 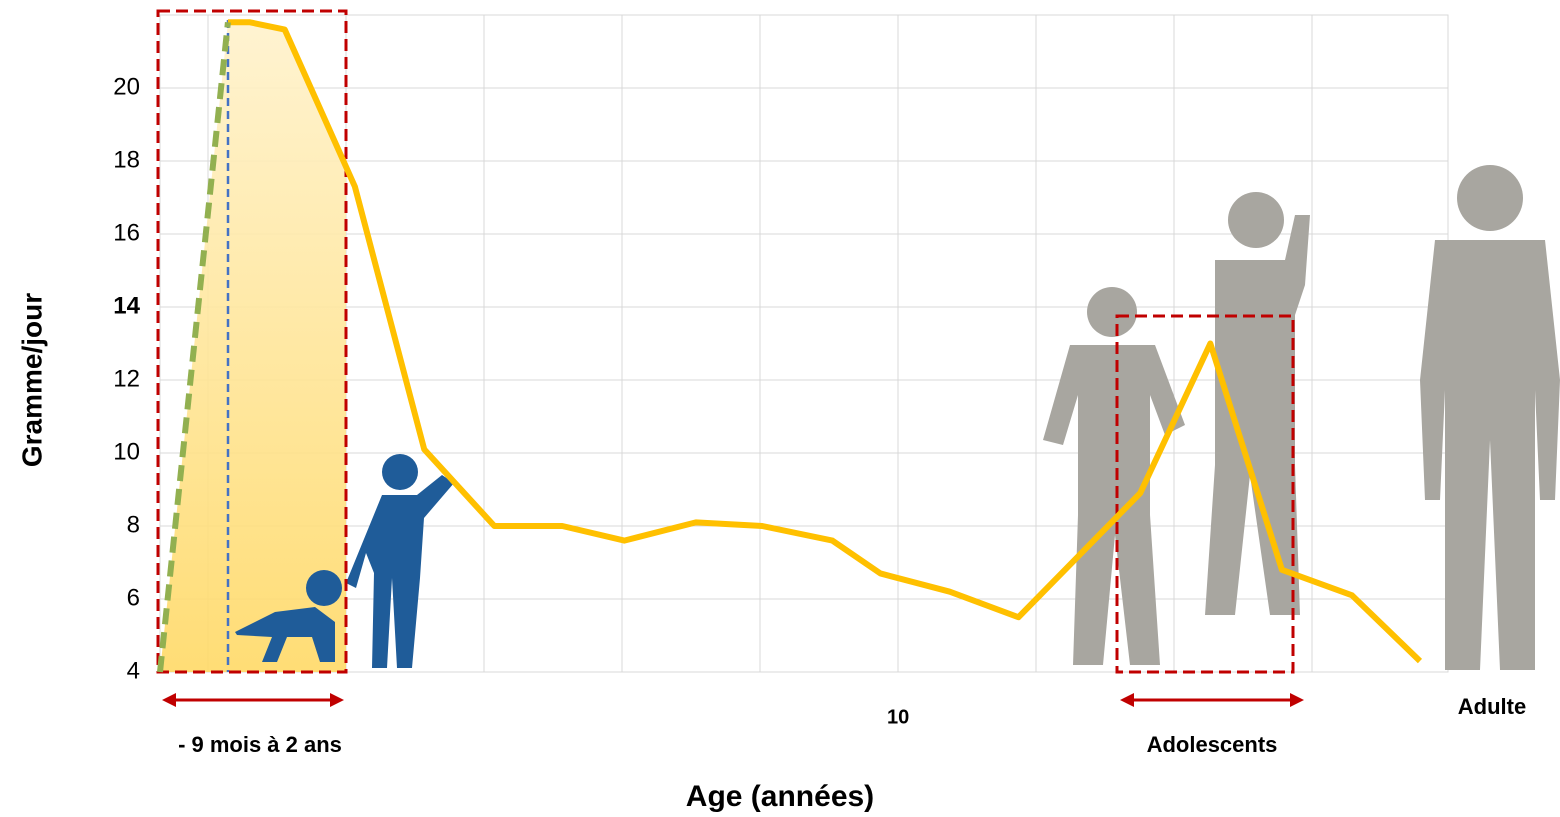 I want to click on range-arrows, so click(x=733, y=700).